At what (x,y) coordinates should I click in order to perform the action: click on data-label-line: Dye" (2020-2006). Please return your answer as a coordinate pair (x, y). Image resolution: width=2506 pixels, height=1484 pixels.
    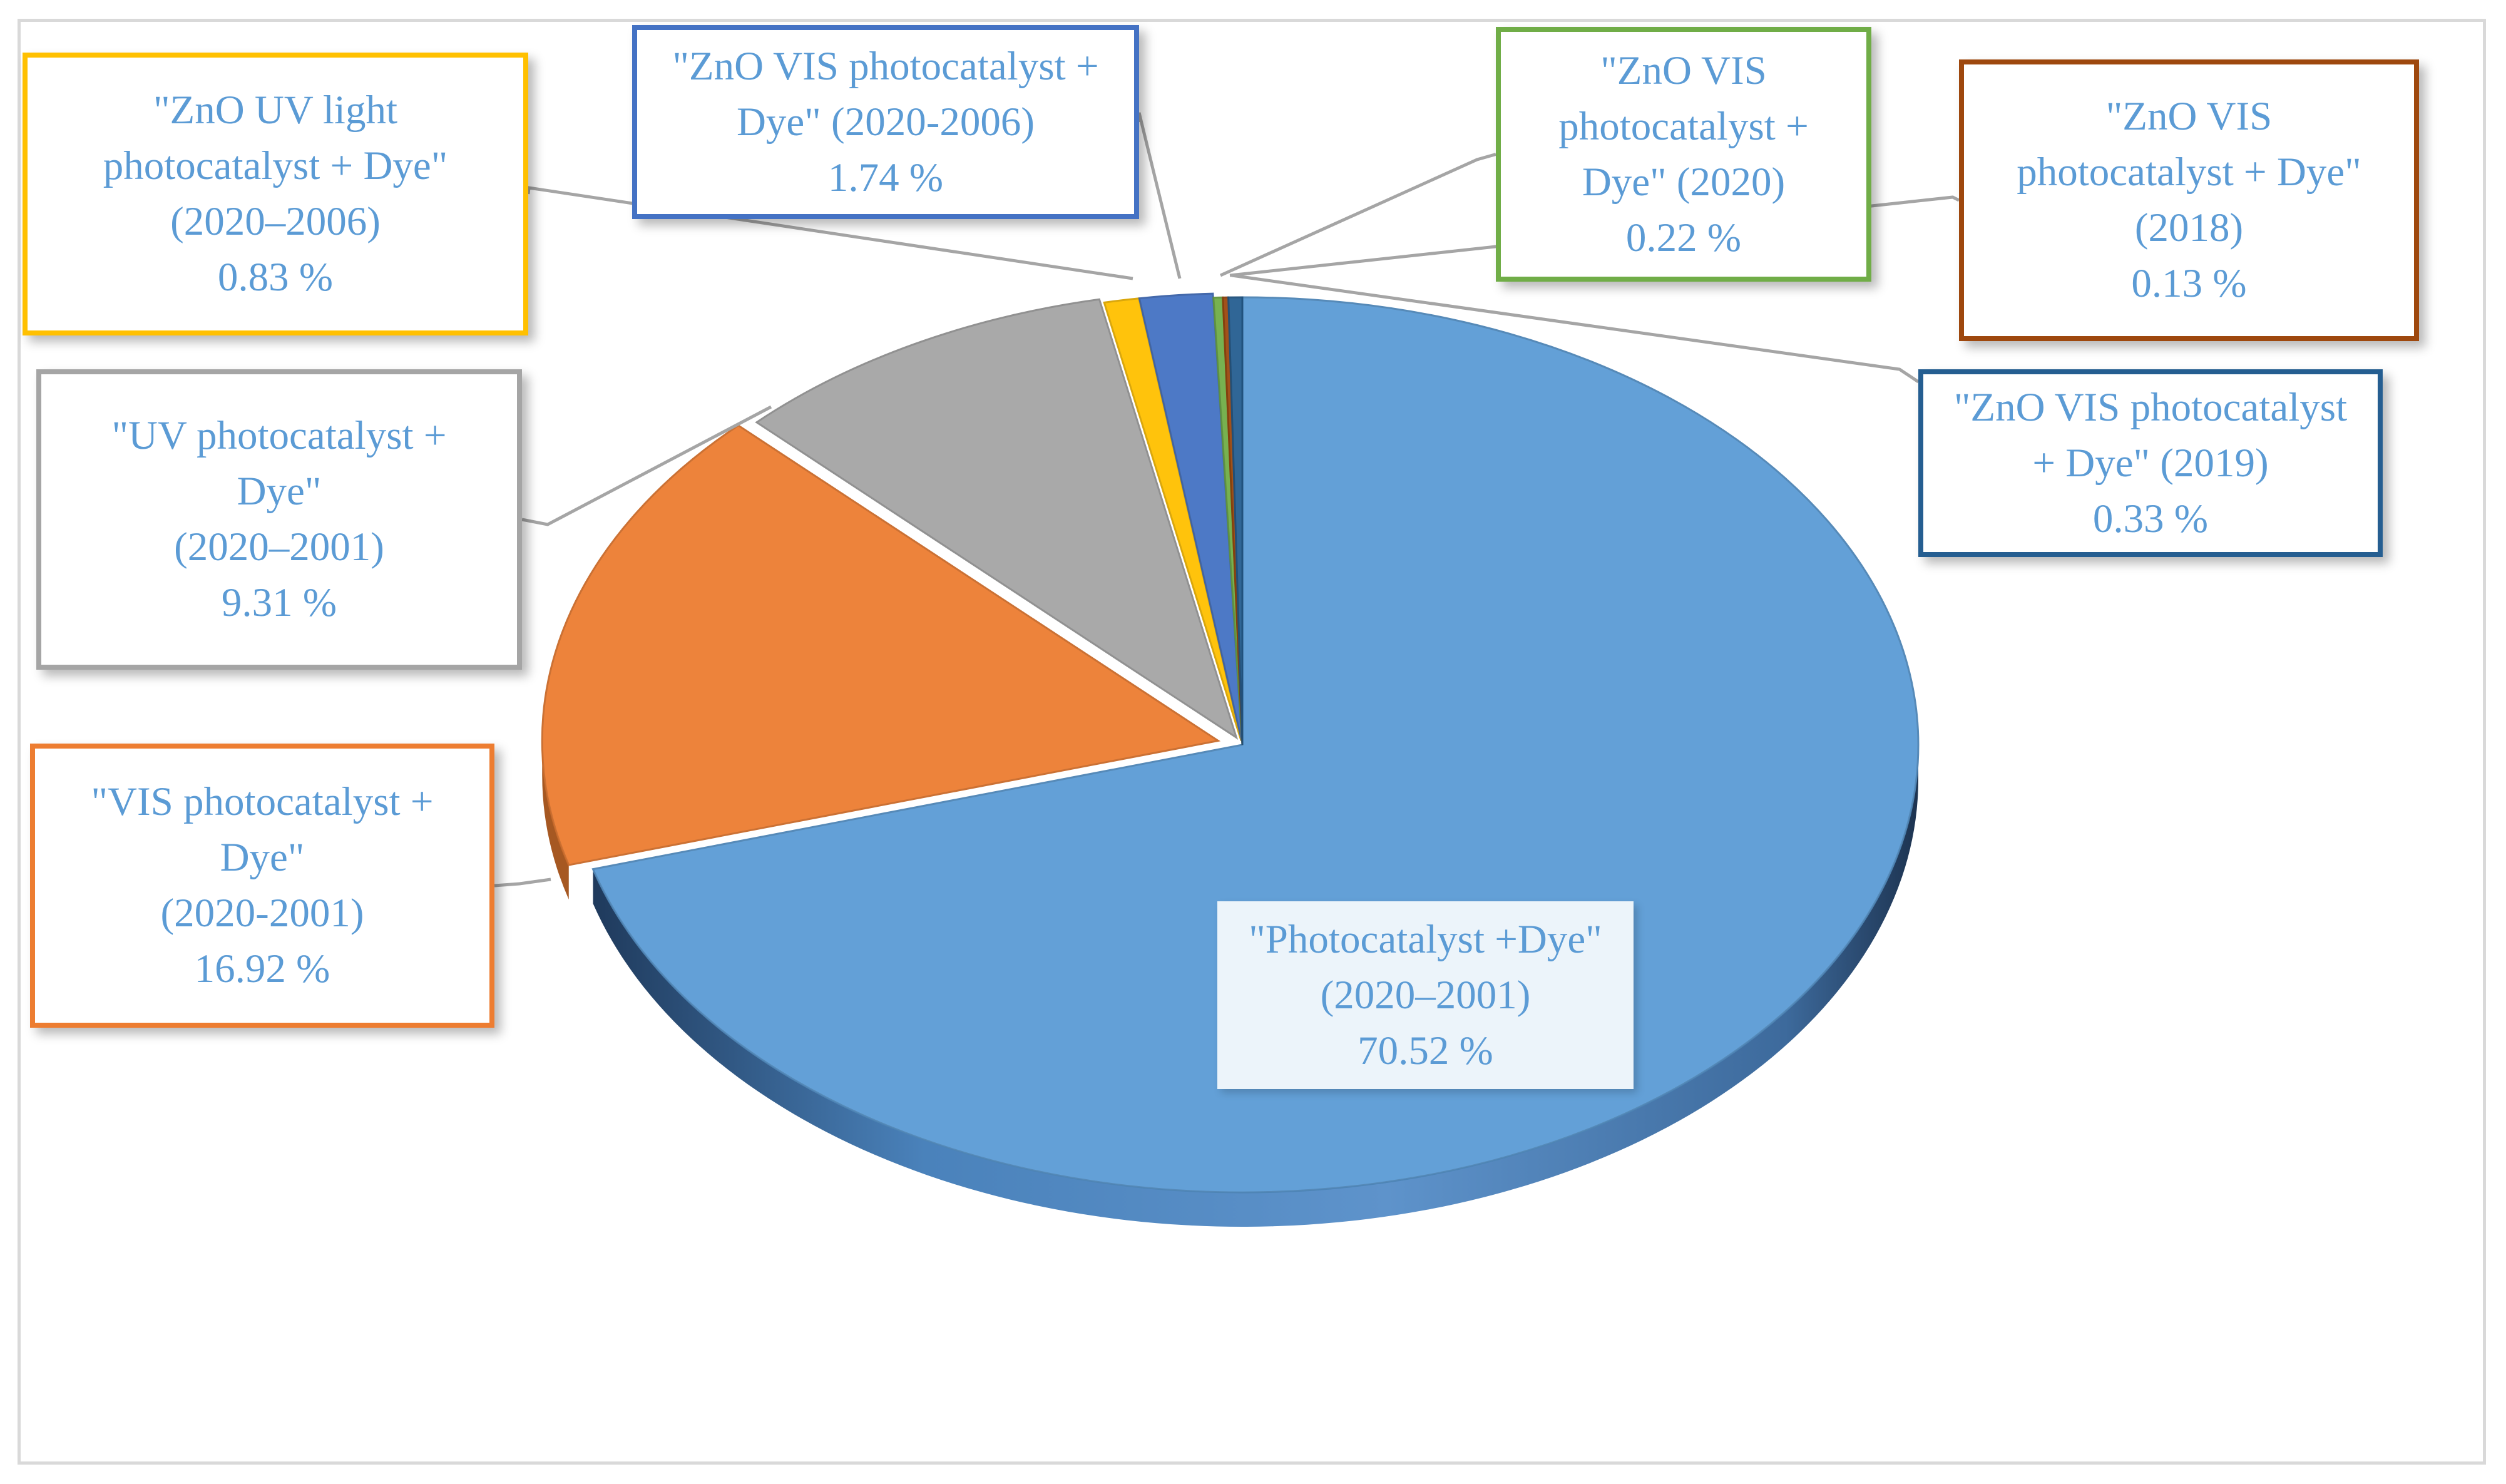
    Looking at the image, I should click on (885, 122).